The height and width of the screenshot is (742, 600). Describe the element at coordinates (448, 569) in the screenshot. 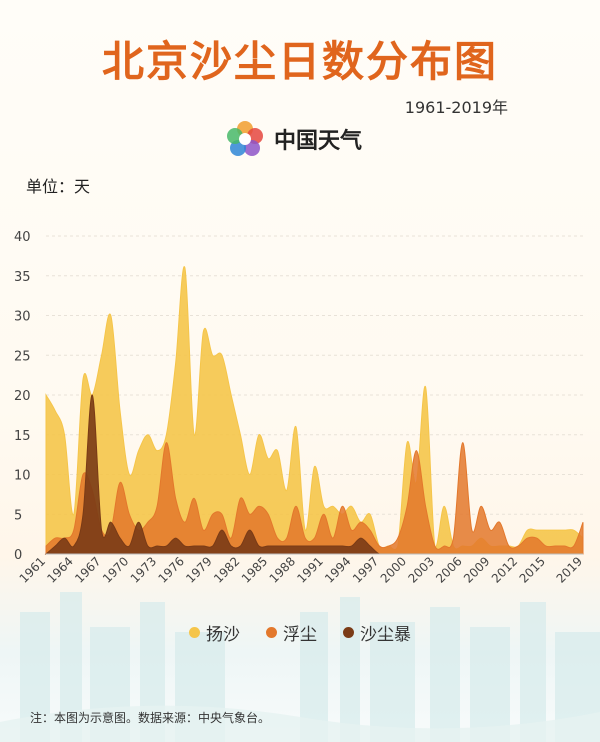

I see `x-tick-label: 2006` at that location.